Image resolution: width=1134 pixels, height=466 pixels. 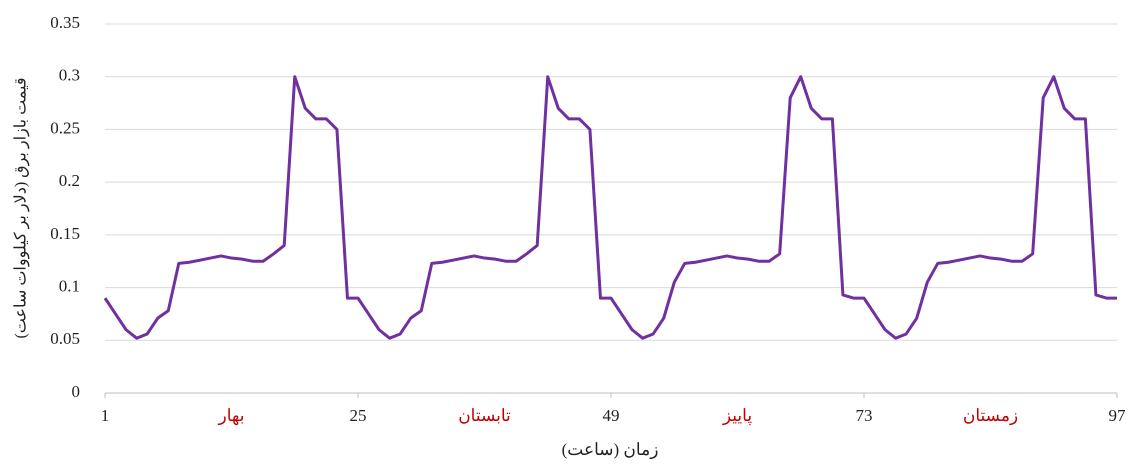 What do you see at coordinates (611, 415) in the screenshot?
I see `x-tick-label: 49` at bounding box center [611, 415].